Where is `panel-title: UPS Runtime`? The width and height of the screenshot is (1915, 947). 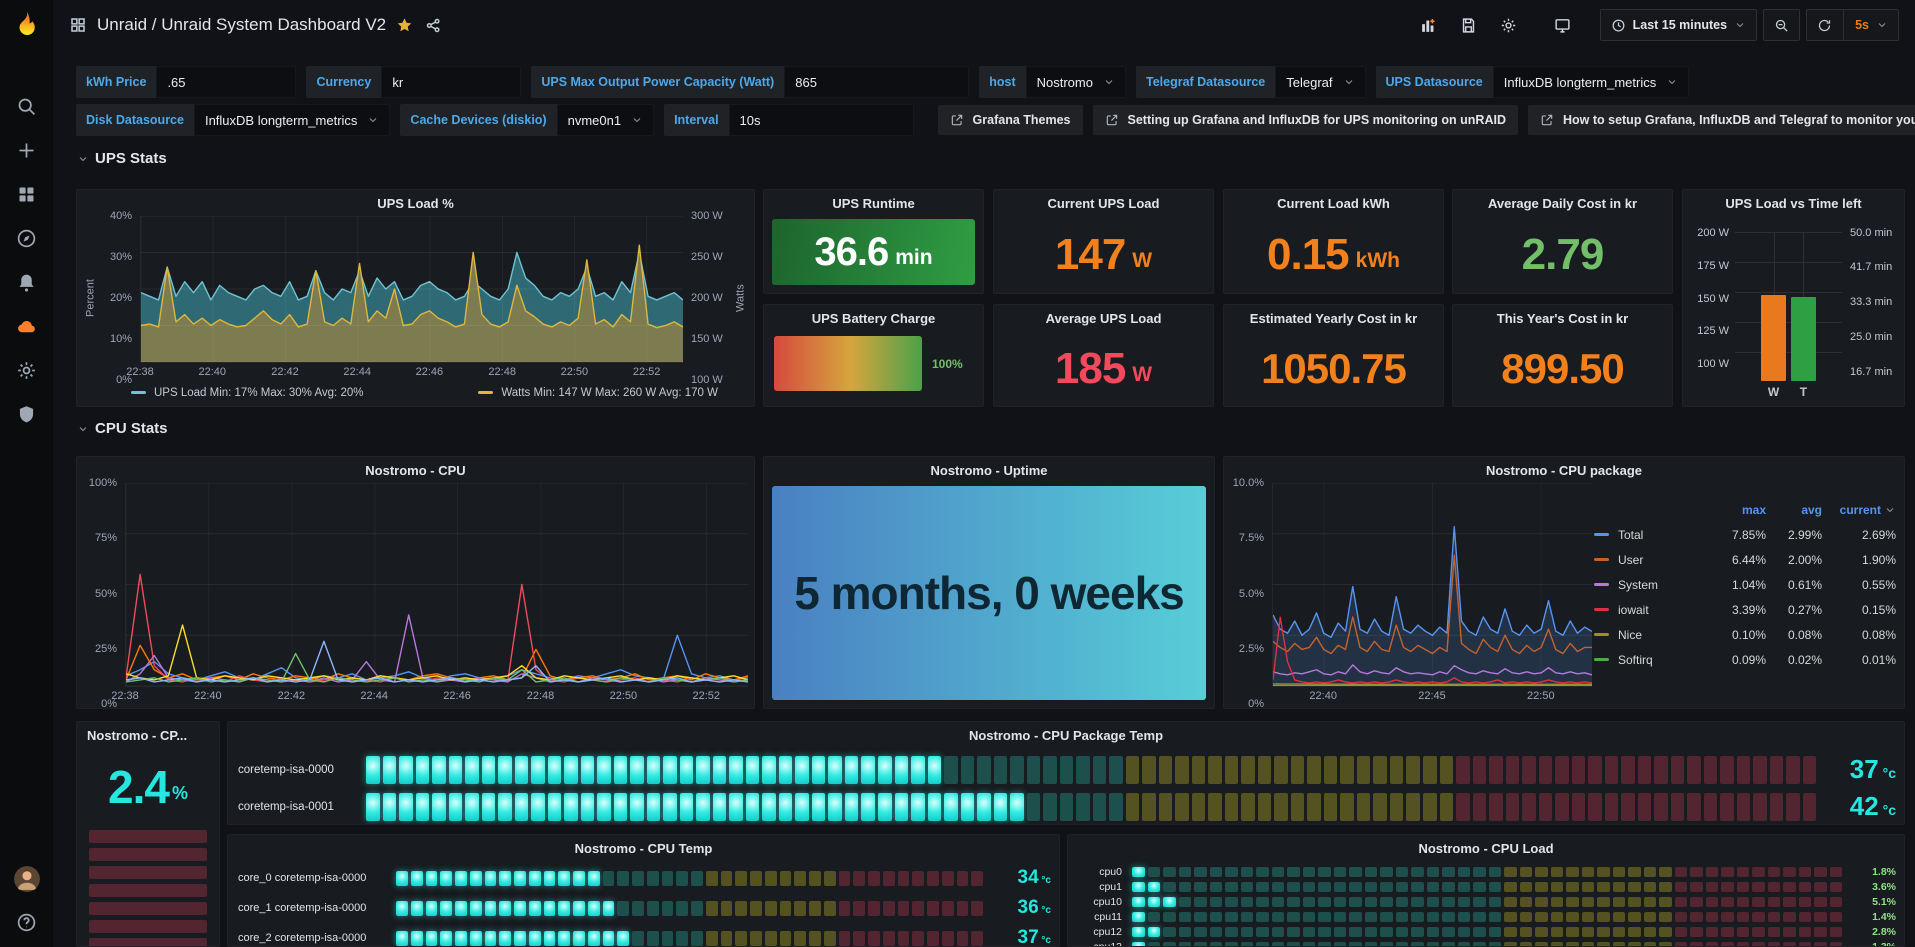 panel-title: UPS Runtime is located at coordinates (873, 203).